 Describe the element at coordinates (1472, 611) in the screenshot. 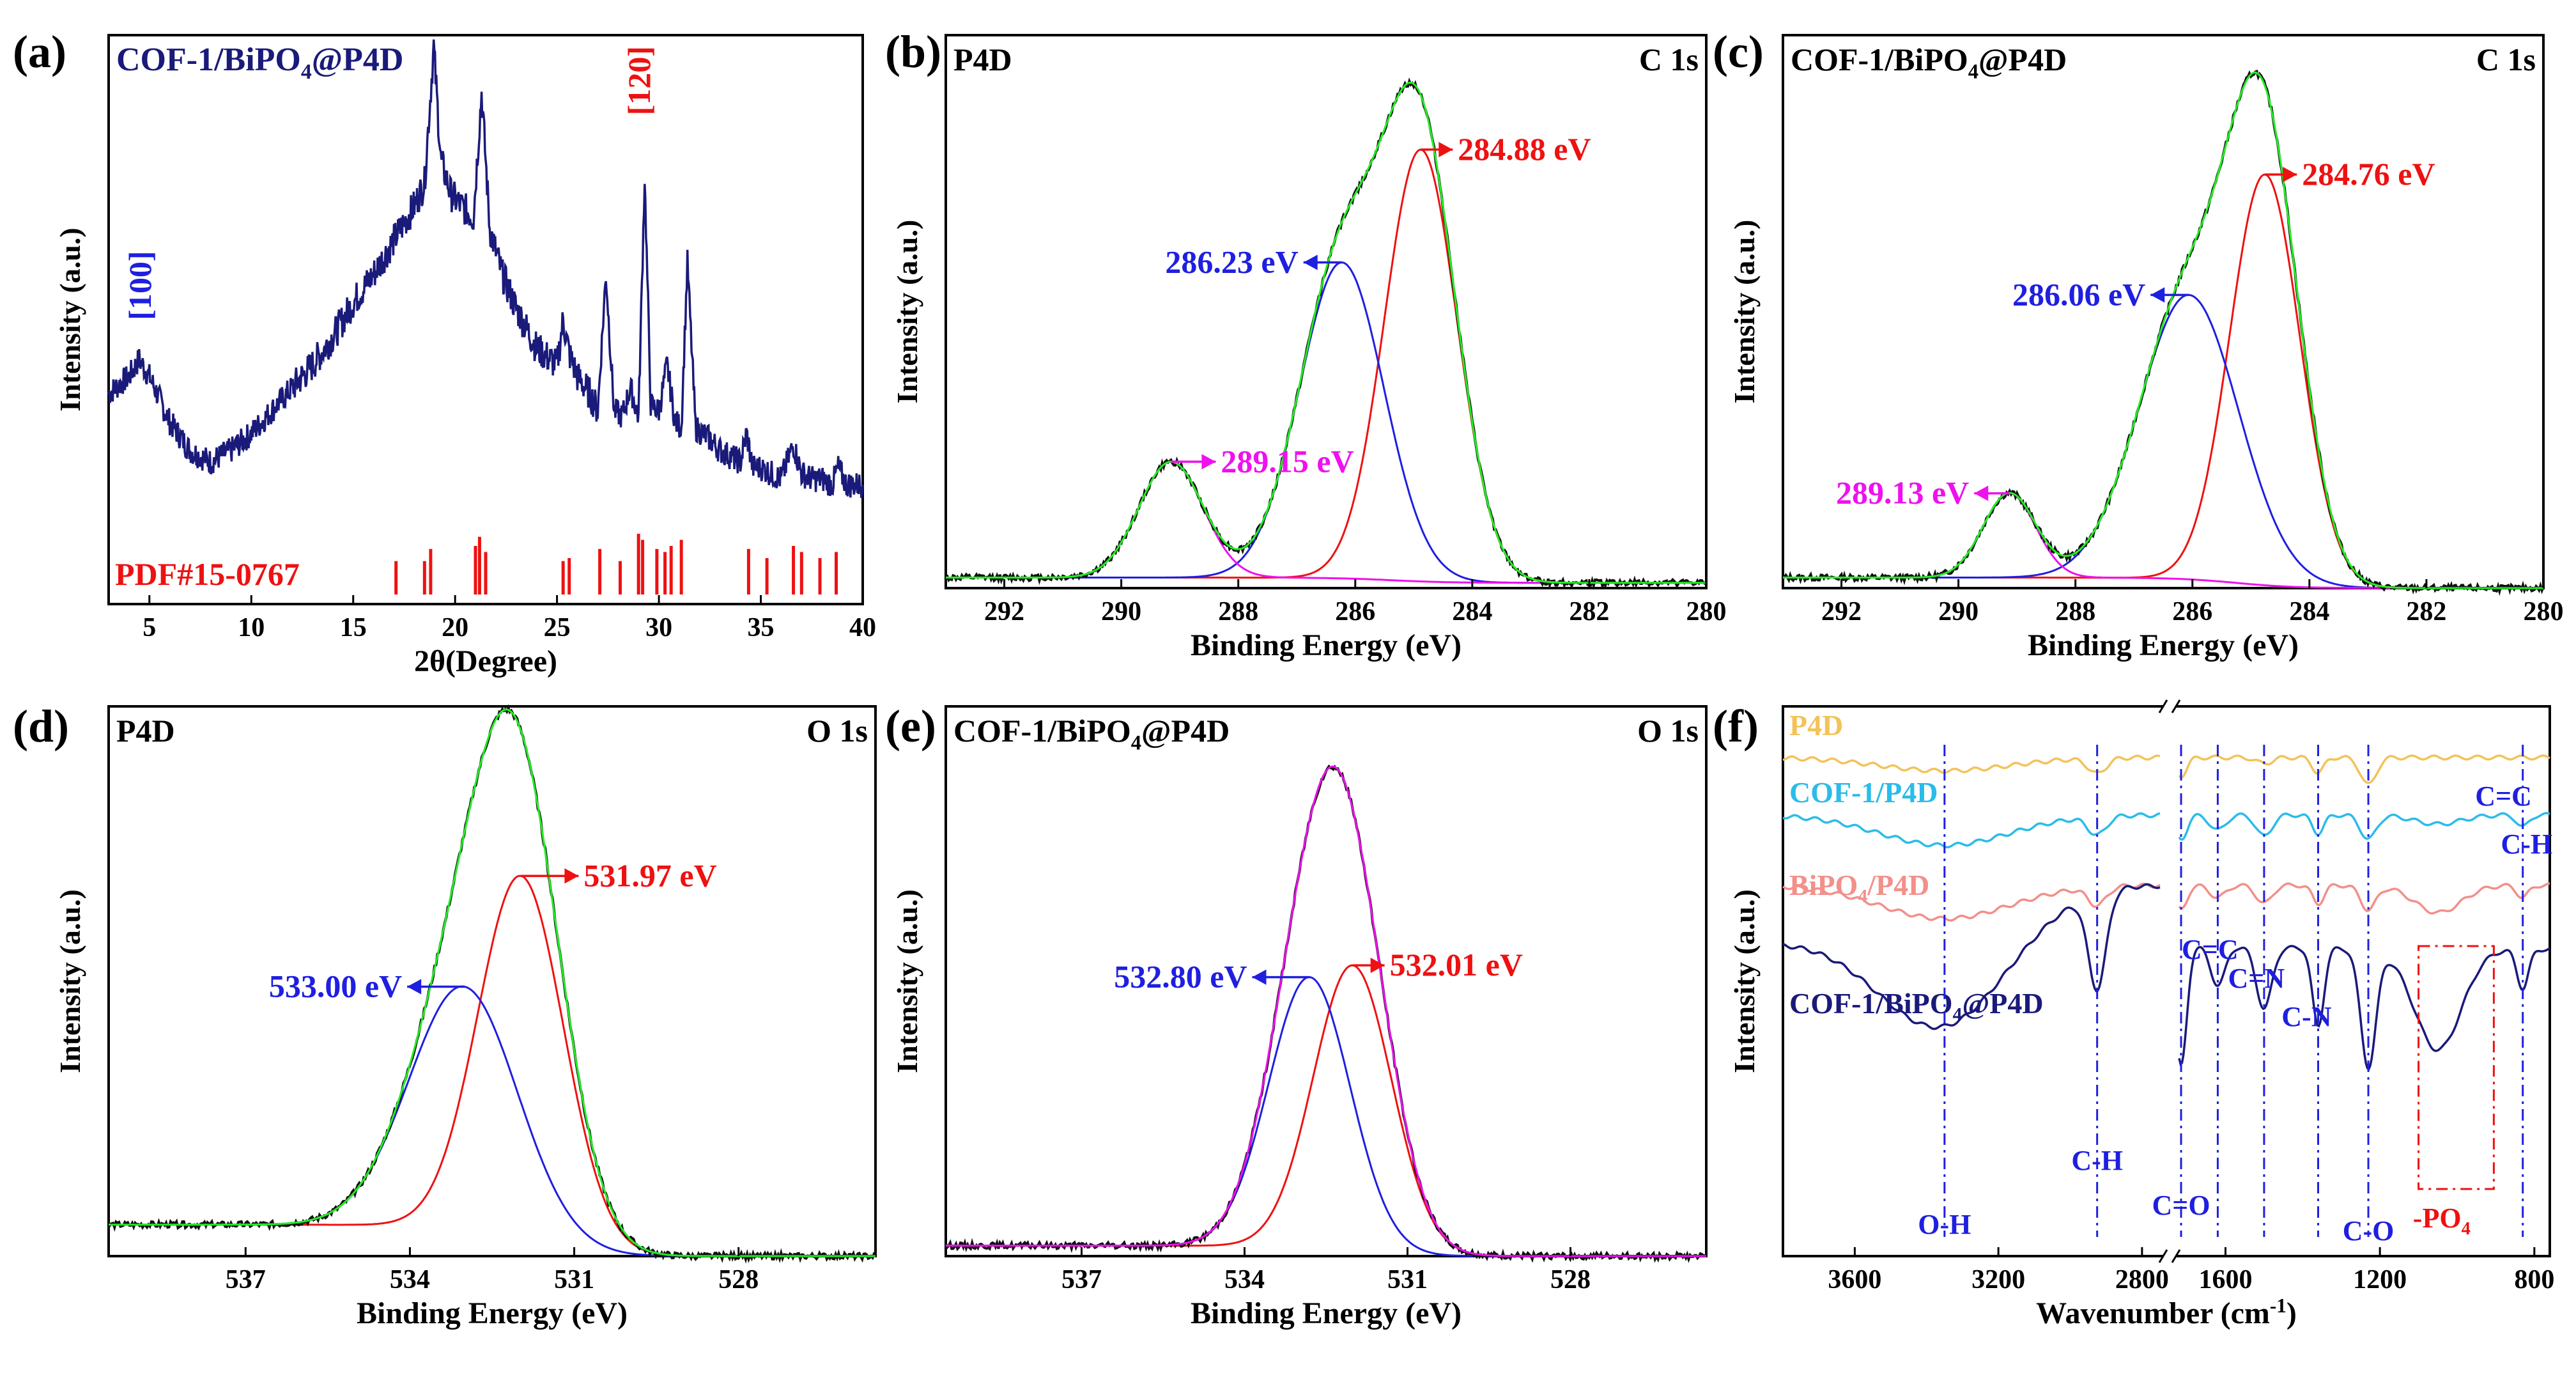

I see `x-tick-label: 284` at that location.